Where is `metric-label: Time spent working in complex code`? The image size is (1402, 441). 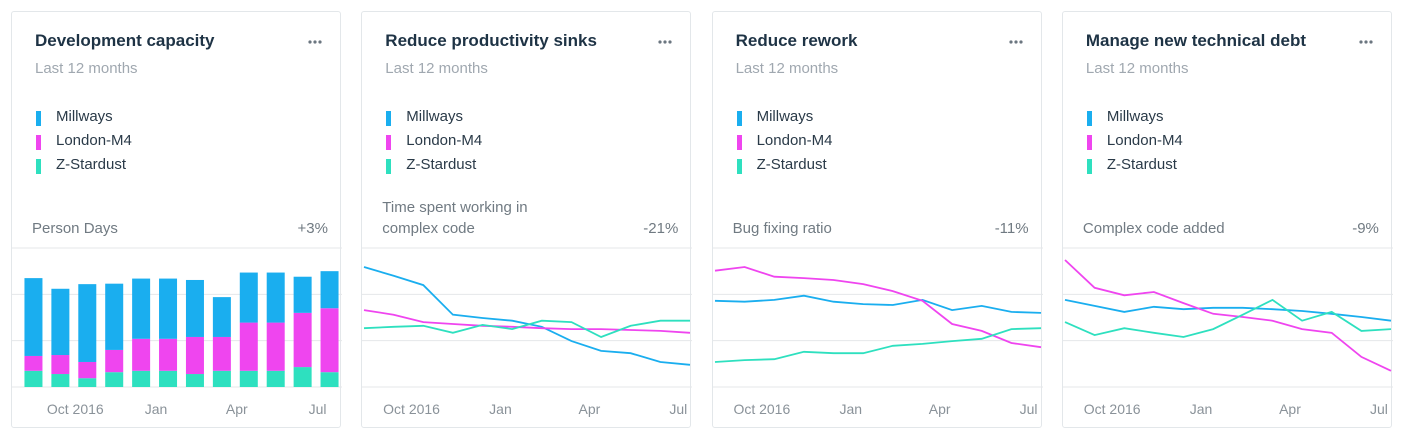
metric-label: Time spent working in complex code is located at coordinates (455, 218).